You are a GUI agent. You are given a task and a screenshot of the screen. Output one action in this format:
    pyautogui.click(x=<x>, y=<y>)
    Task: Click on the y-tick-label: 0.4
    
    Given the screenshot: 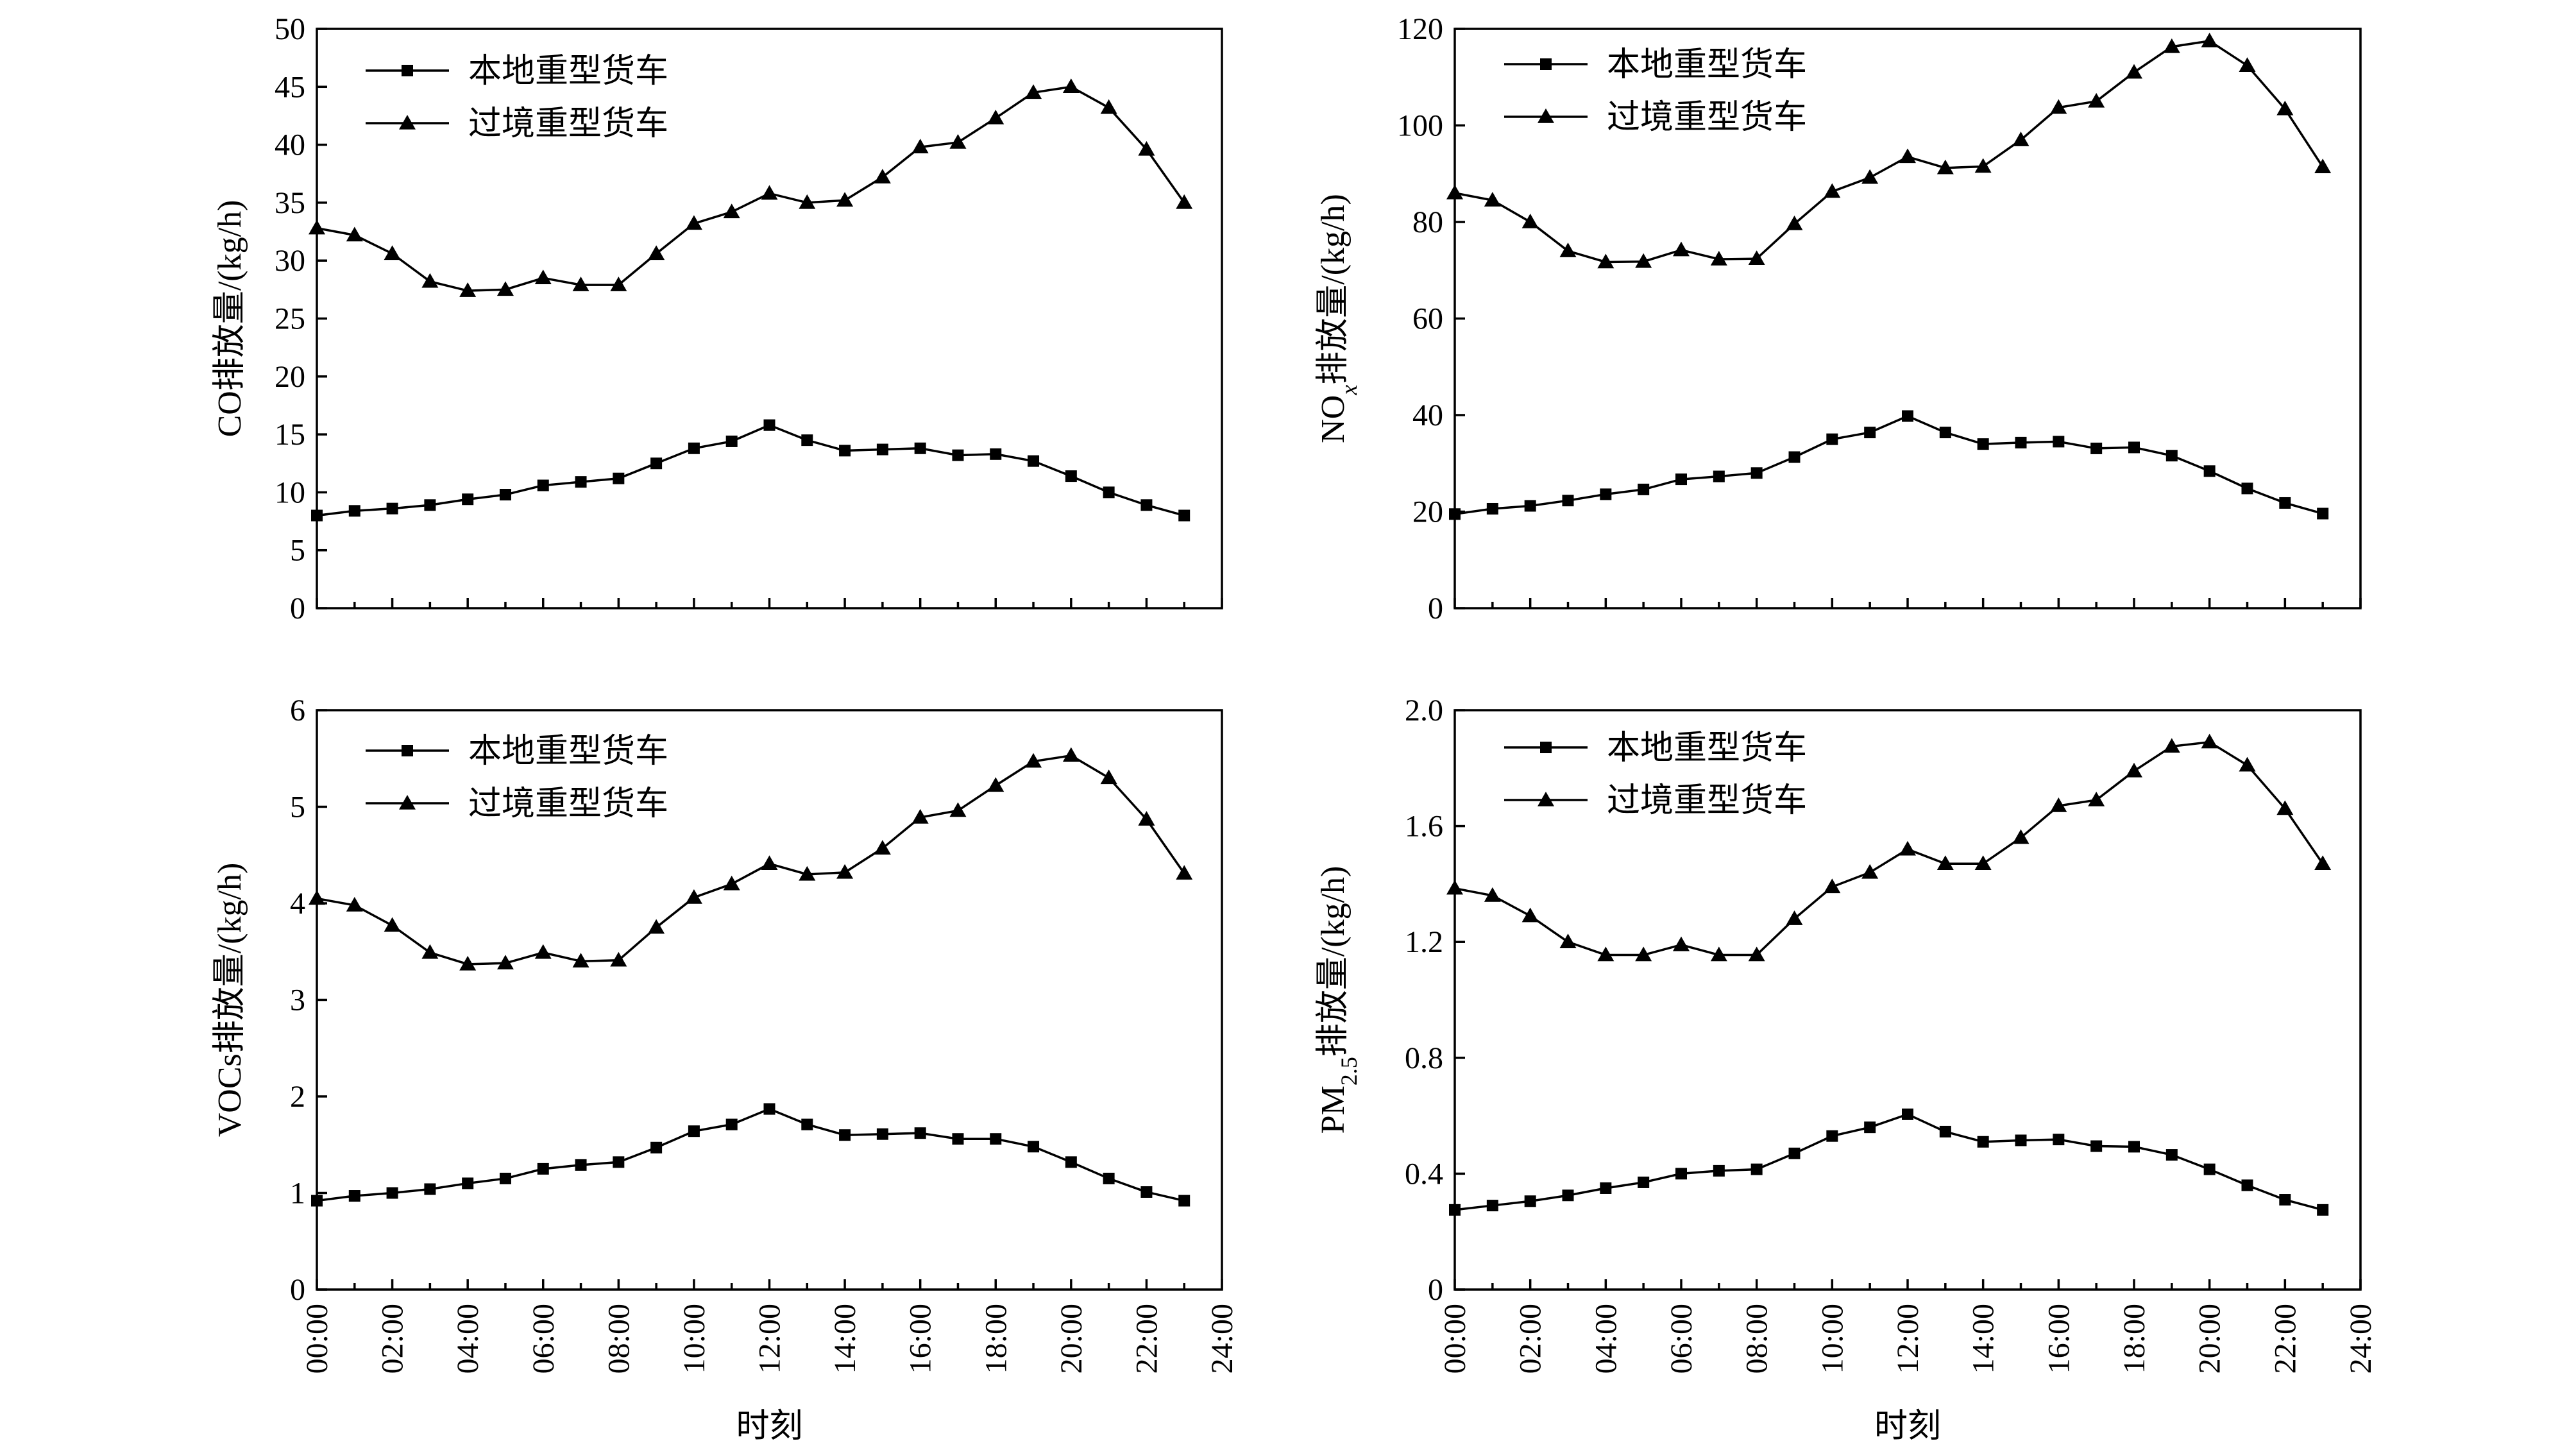 What is the action you would take?
    pyautogui.click(x=1424, y=1174)
    